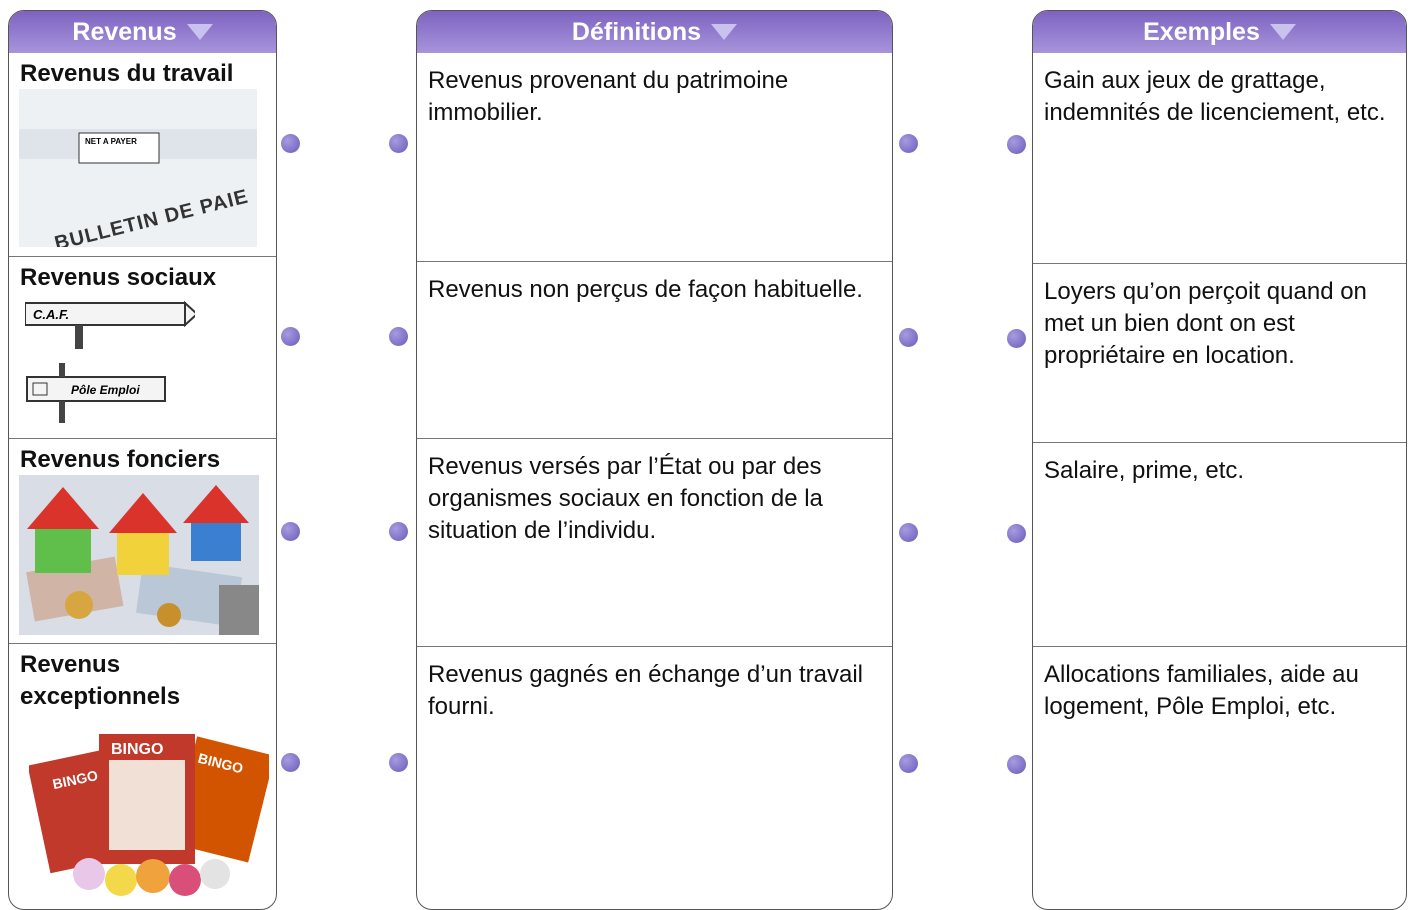  I want to click on column-header: Revenus, so click(142, 32).